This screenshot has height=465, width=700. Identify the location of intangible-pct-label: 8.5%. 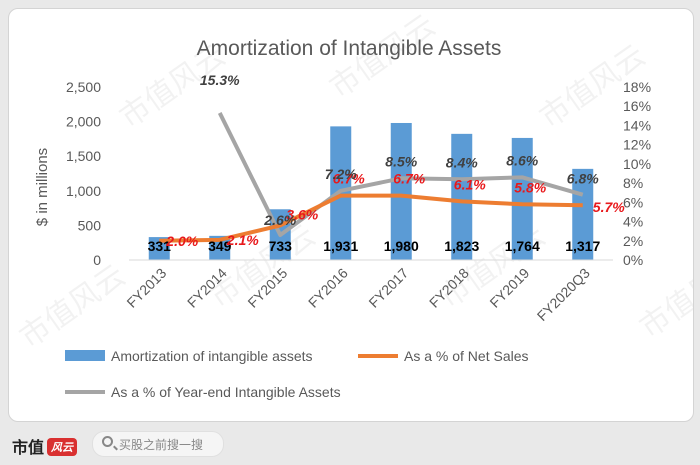
(401, 161).